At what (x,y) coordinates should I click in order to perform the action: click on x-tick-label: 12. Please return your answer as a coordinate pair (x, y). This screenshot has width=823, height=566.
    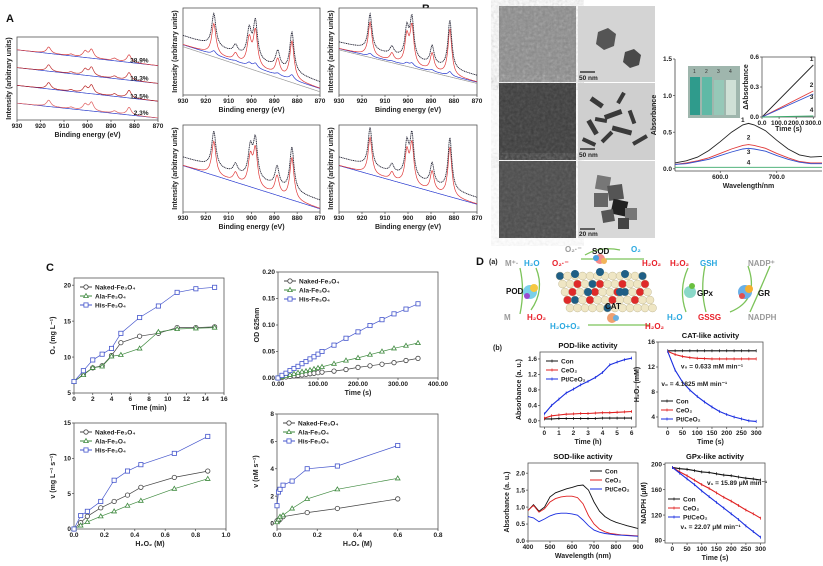
    Looking at the image, I should click on (187, 399).